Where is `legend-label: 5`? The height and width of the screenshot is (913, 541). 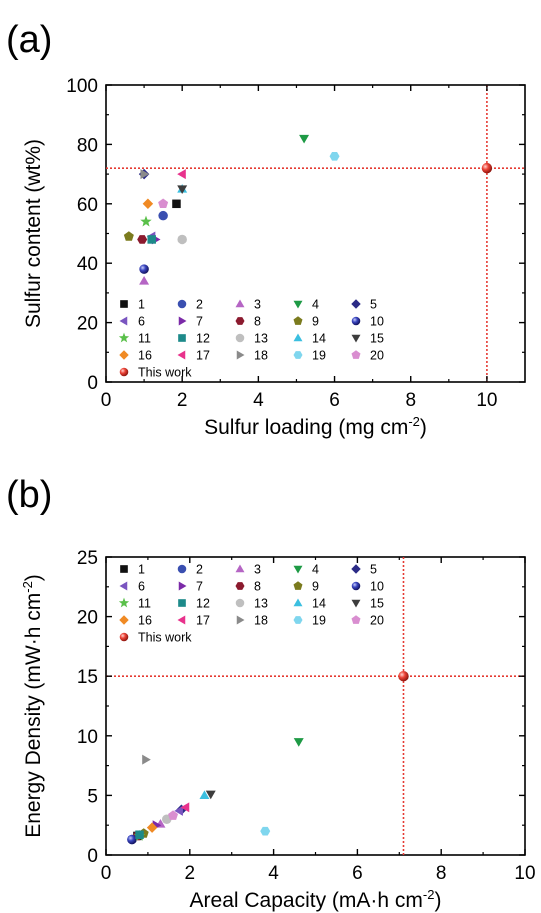 legend-label: 5 is located at coordinates (373, 305).